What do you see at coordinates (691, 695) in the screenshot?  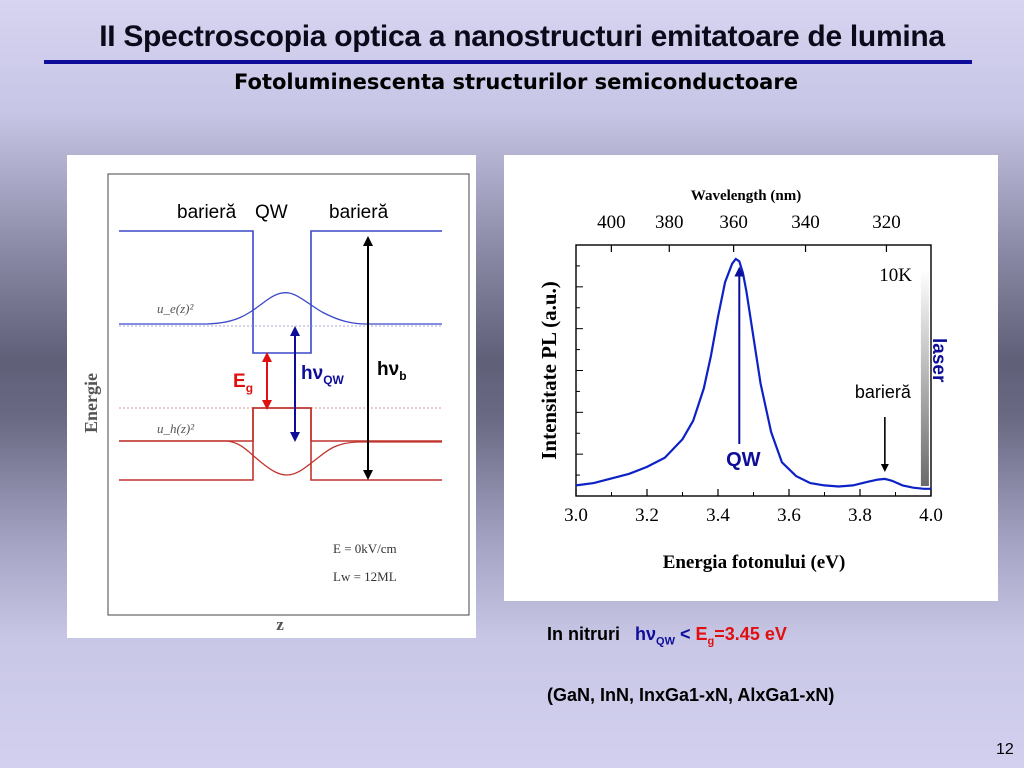 I see `materials-list: (GaN, InN, InxGa1-xN, AlxGa1-xN)` at bounding box center [691, 695].